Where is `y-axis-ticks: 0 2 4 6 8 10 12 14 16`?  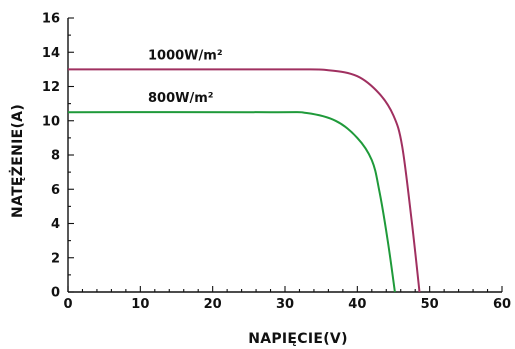
y-axis-ticks: 0 2 4 6 8 10 12 14 16 is located at coordinates (58, 156).